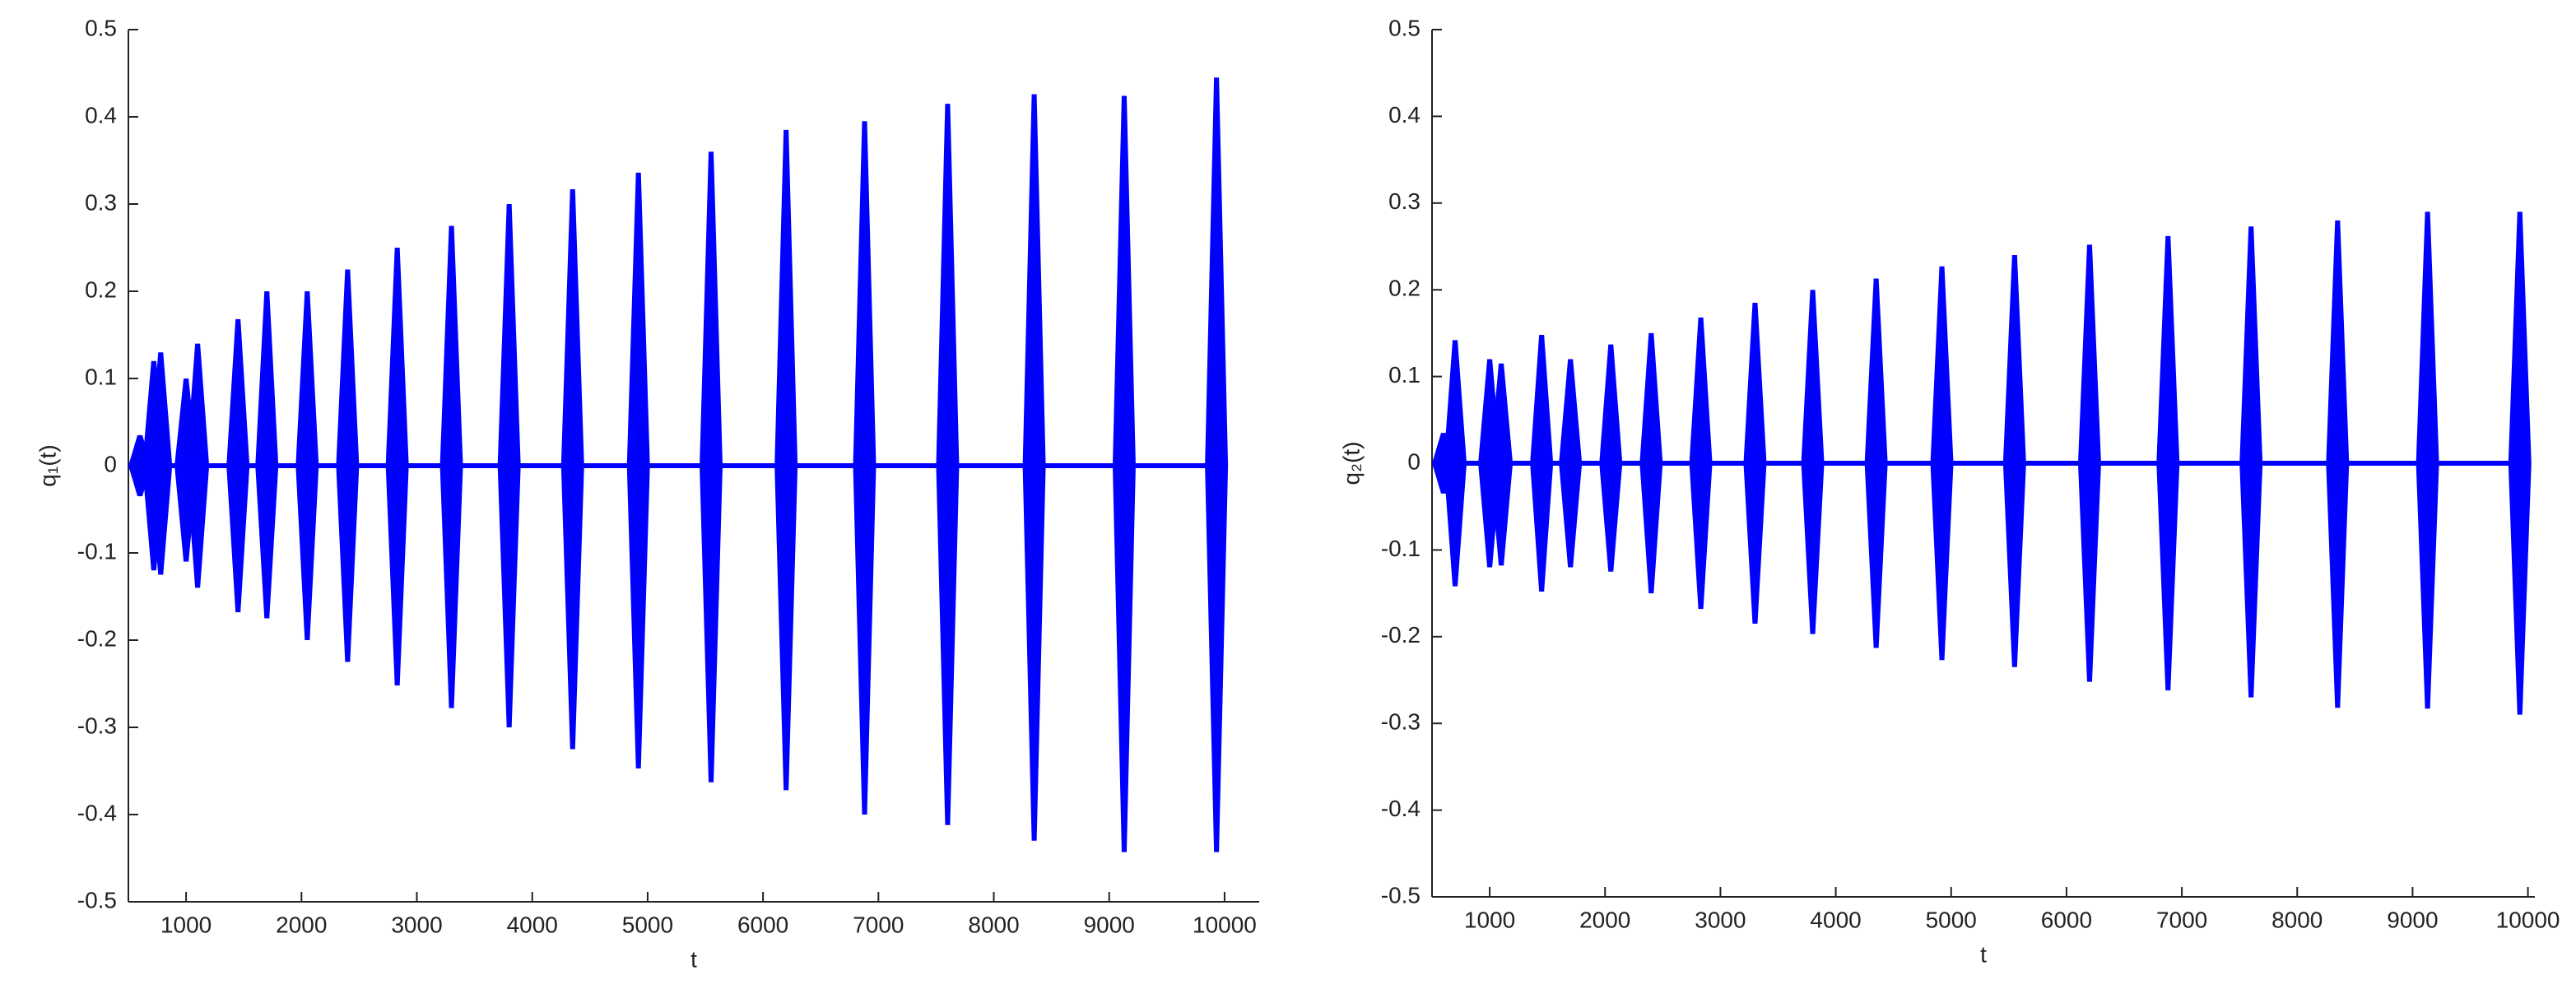 The image size is (2576, 989). Describe the element at coordinates (1351, 463) in the screenshot. I see `y-axis-label: q₂(t)` at that location.